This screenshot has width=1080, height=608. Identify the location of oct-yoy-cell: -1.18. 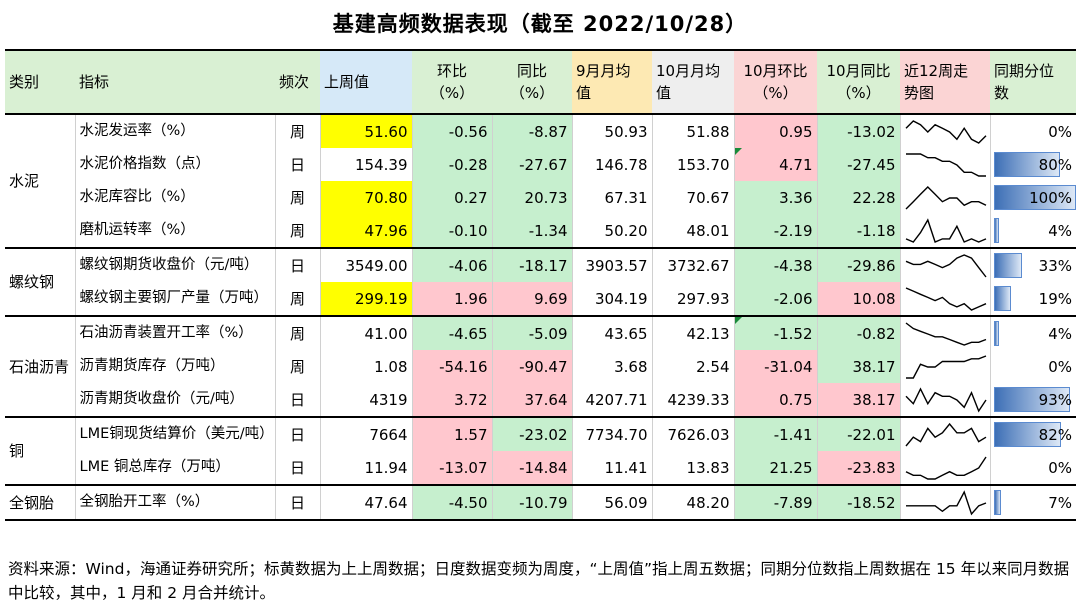
(859, 231).